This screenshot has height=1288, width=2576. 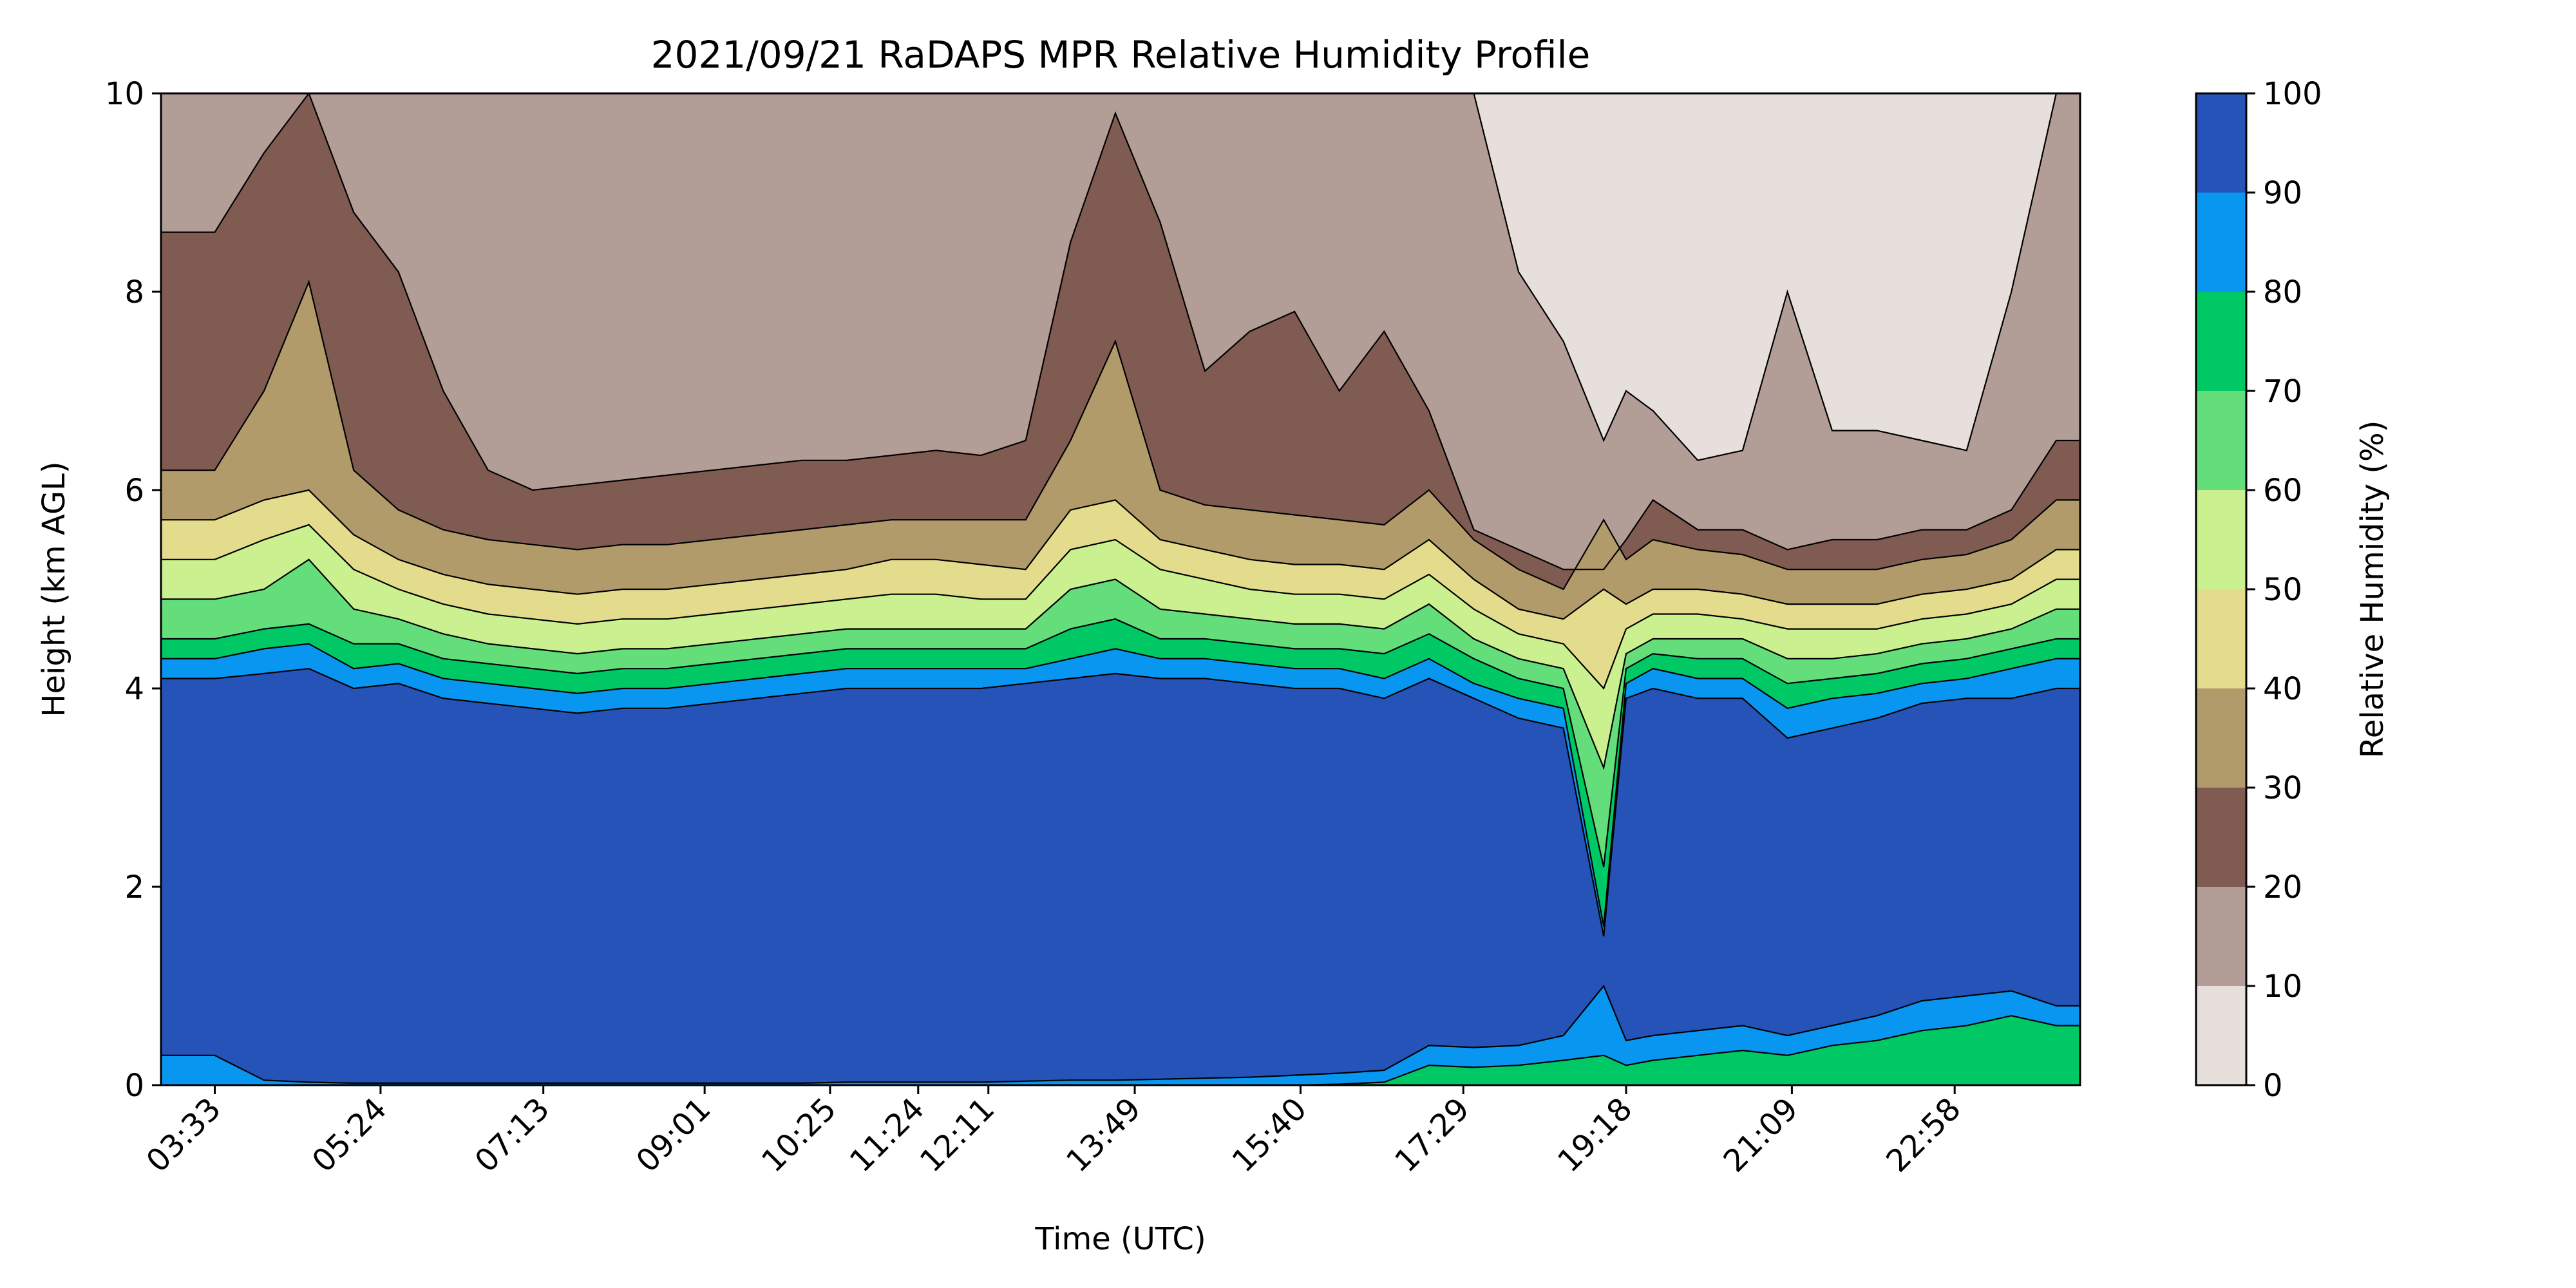 What do you see at coordinates (1760, 1135) in the screenshot?
I see `x-tick-label-11: 21:09` at bounding box center [1760, 1135].